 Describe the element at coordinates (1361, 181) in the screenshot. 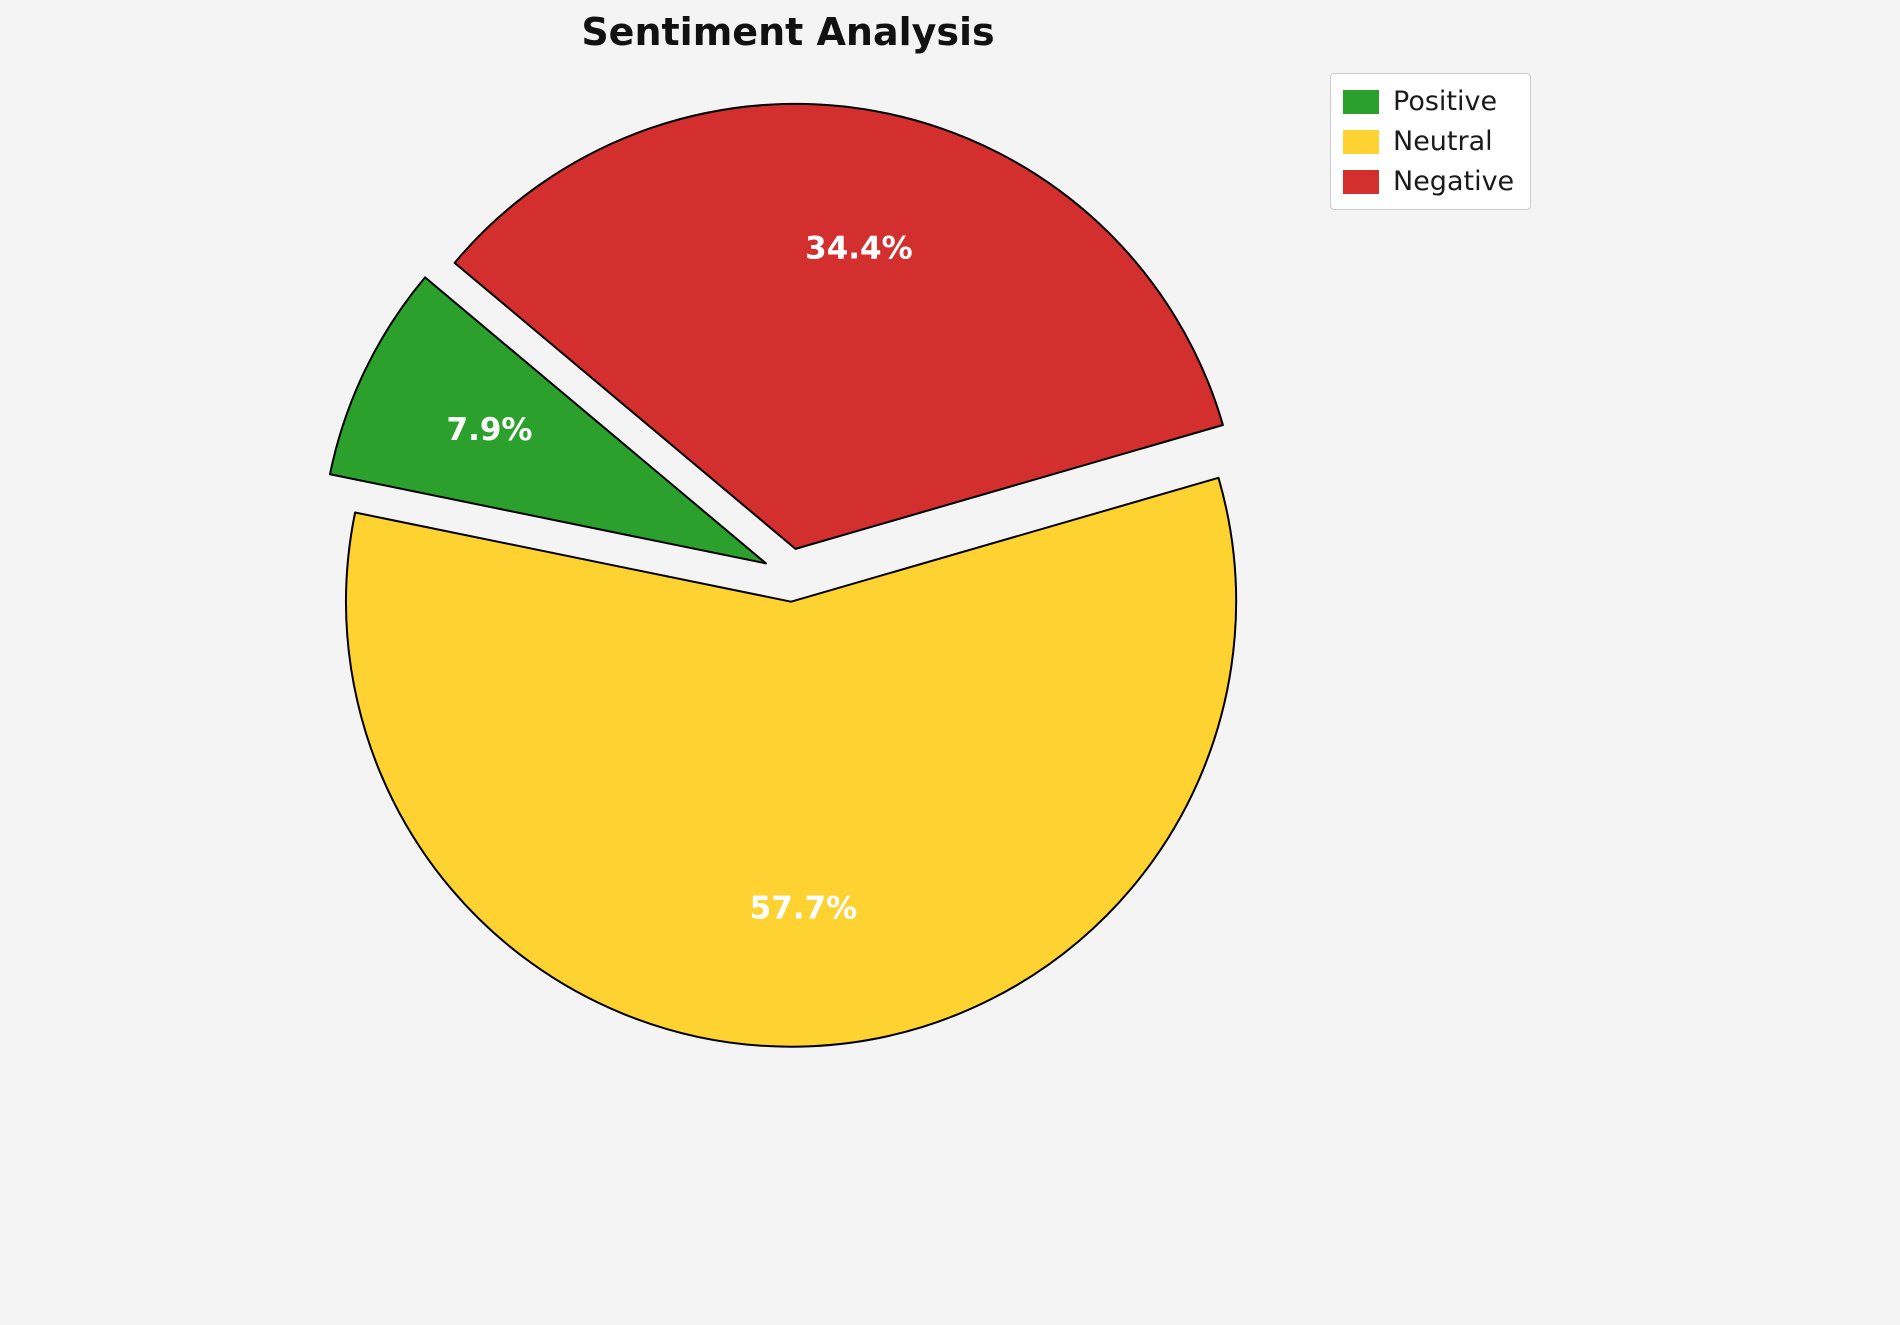

I see `legend-swatch-negative` at that location.